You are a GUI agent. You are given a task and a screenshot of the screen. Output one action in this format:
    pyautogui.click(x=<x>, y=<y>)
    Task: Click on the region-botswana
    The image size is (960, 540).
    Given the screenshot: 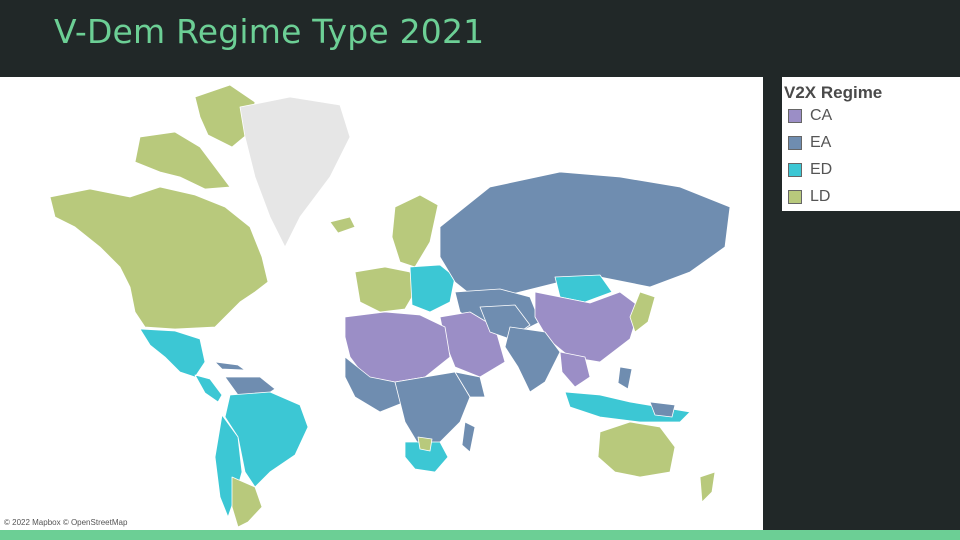 What is the action you would take?
    pyautogui.click(x=425, y=444)
    